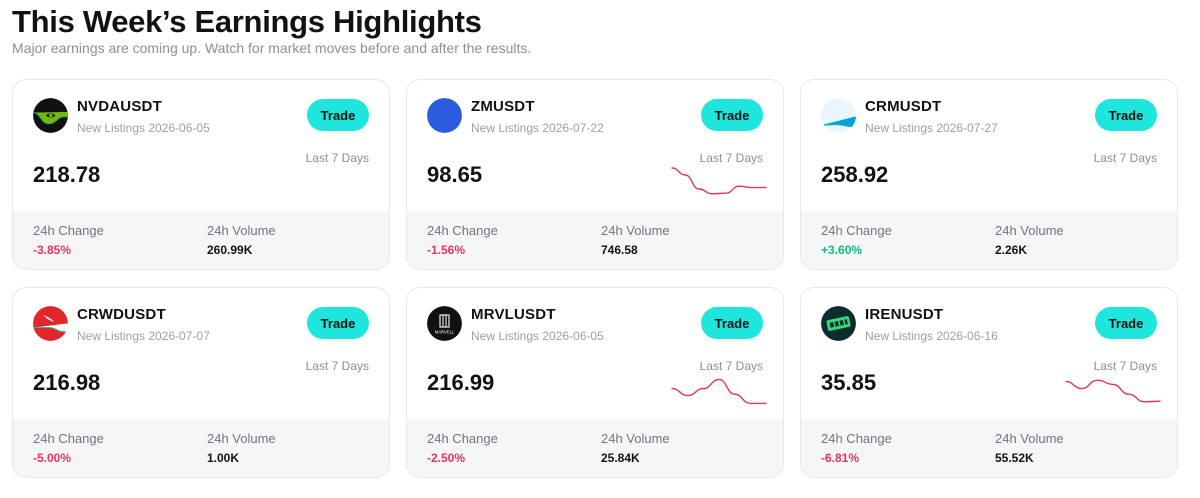 This screenshot has height=498, width=1200. Describe the element at coordinates (503, 106) in the screenshot. I see `symbol-label: ZMUSDT` at that location.